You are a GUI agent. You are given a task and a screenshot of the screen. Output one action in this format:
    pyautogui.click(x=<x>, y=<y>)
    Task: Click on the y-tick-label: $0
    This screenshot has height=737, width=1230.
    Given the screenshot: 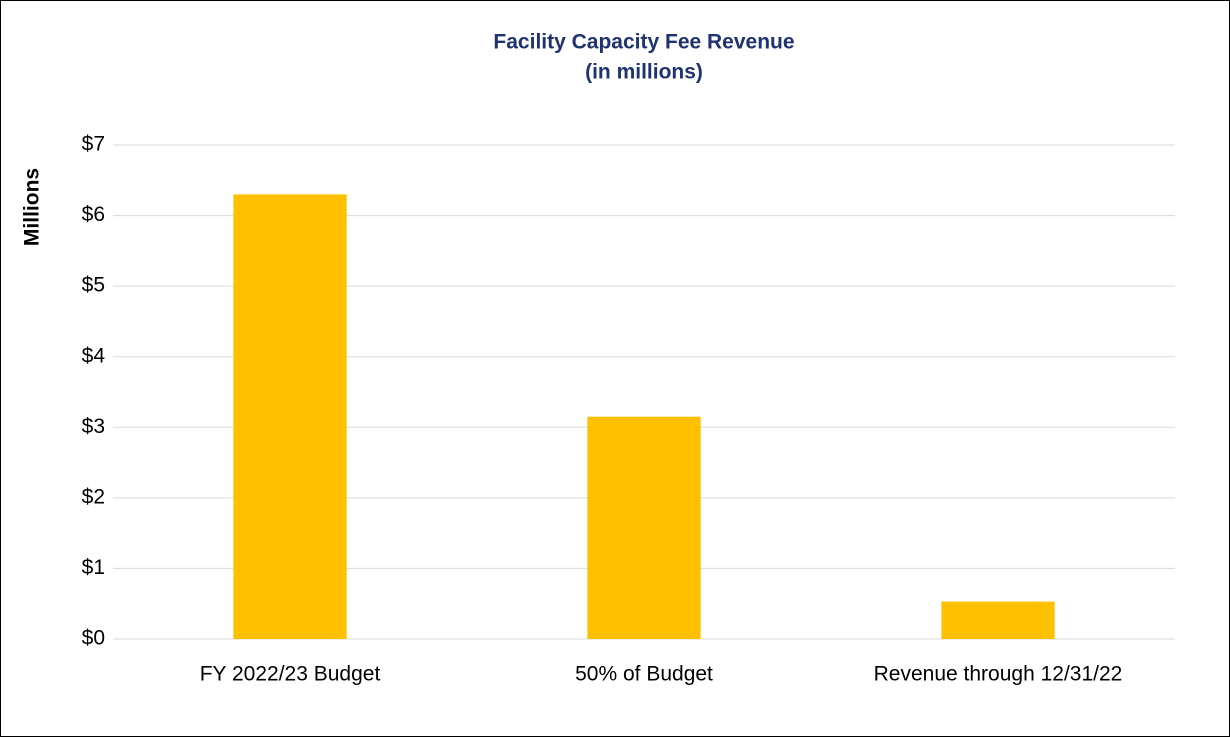 What is the action you would take?
    pyautogui.click(x=93, y=638)
    